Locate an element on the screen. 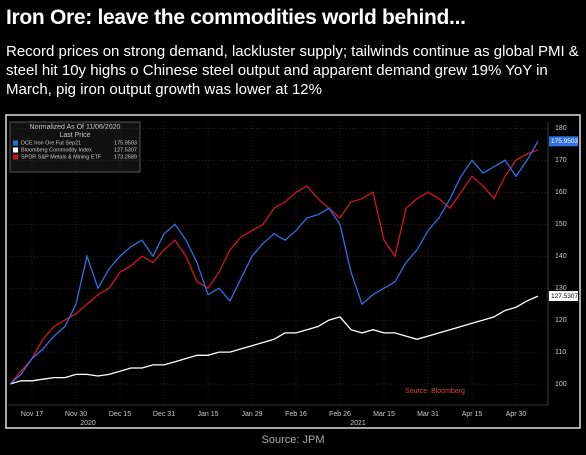 The width and height of the screenshot is (586, 455). y-tick-label: 100 is located at coordinates (561, 384).